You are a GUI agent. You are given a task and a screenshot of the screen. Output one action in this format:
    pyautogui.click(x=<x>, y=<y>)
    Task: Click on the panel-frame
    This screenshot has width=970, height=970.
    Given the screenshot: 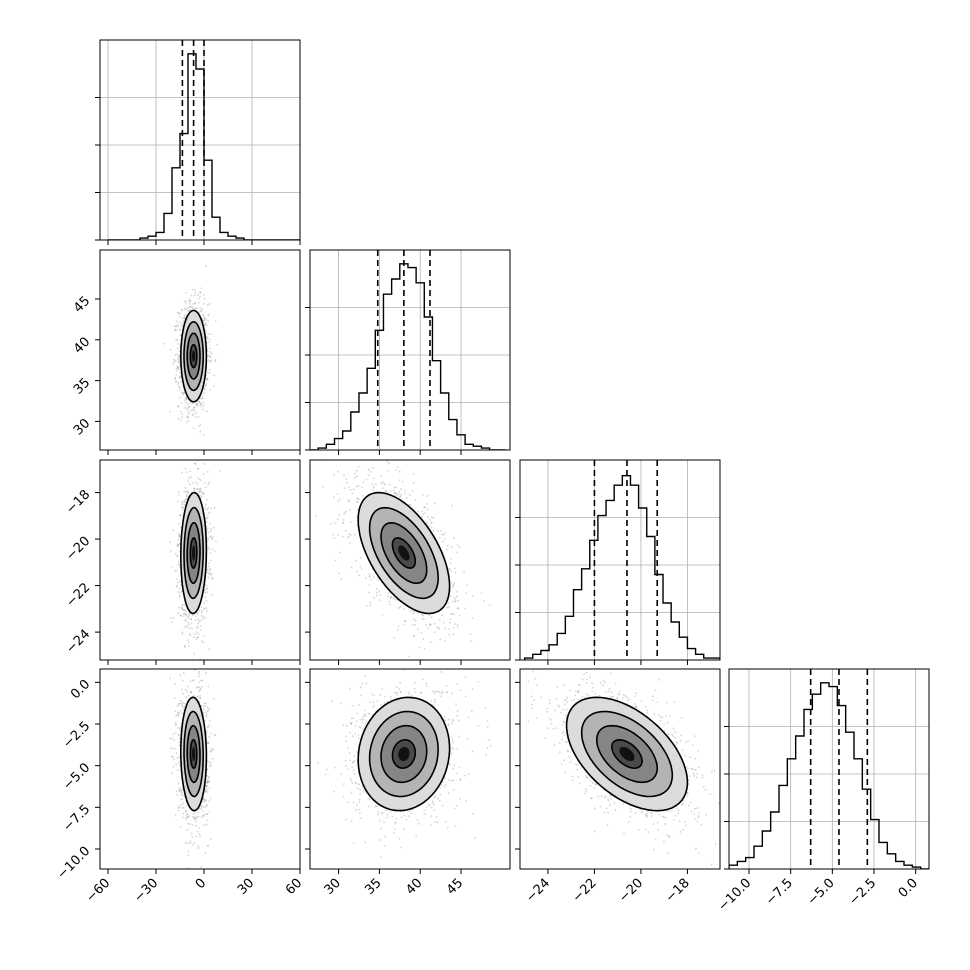 What is the action you would take?
    pyautogui.click(x=829, y=769)
    